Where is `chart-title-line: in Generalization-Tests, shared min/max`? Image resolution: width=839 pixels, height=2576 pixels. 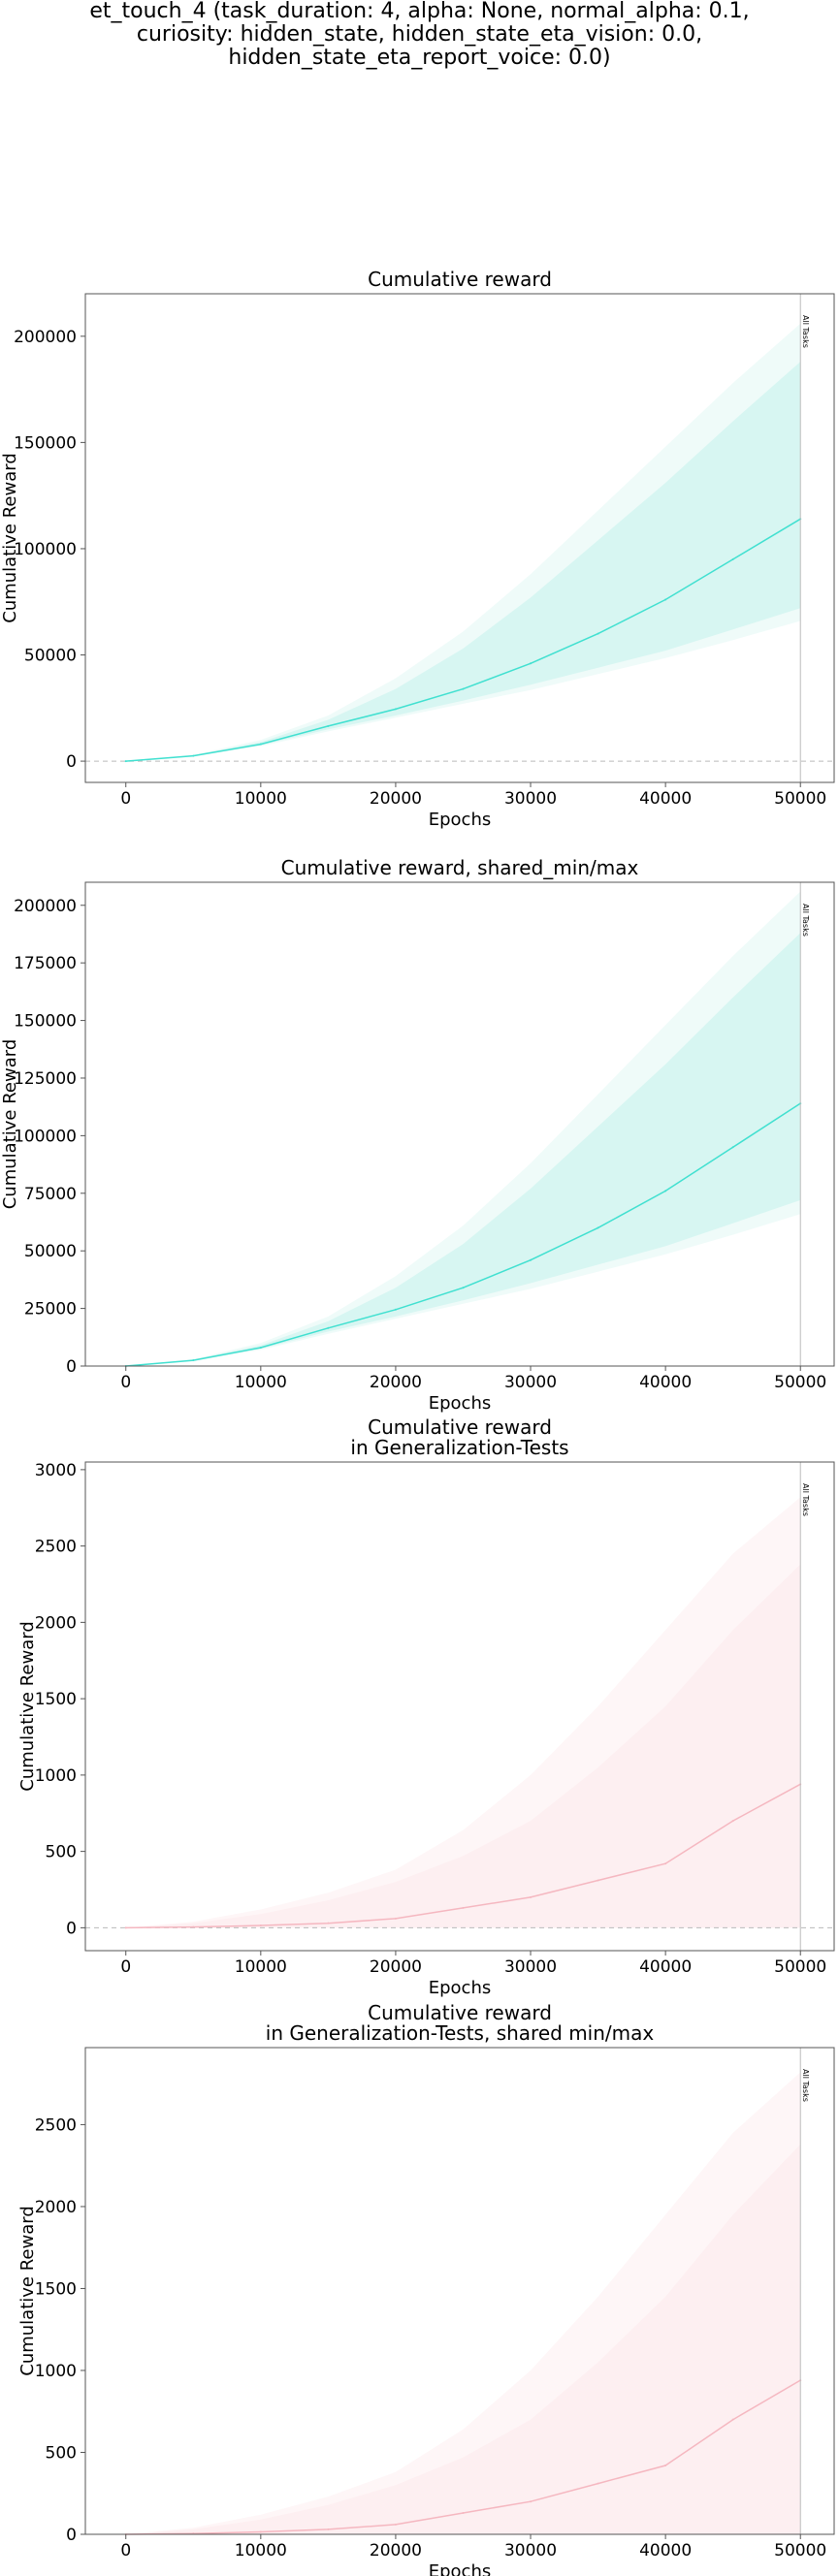 chart-title-line: in Generalization-Tests, shared min/max is located at coordinates (460, 2033).